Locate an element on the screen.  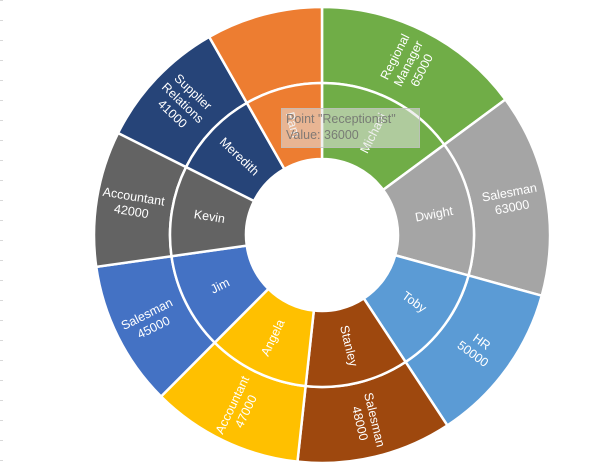
inner-label-kevin-line: Kevin is located at coordinates (209, 216).